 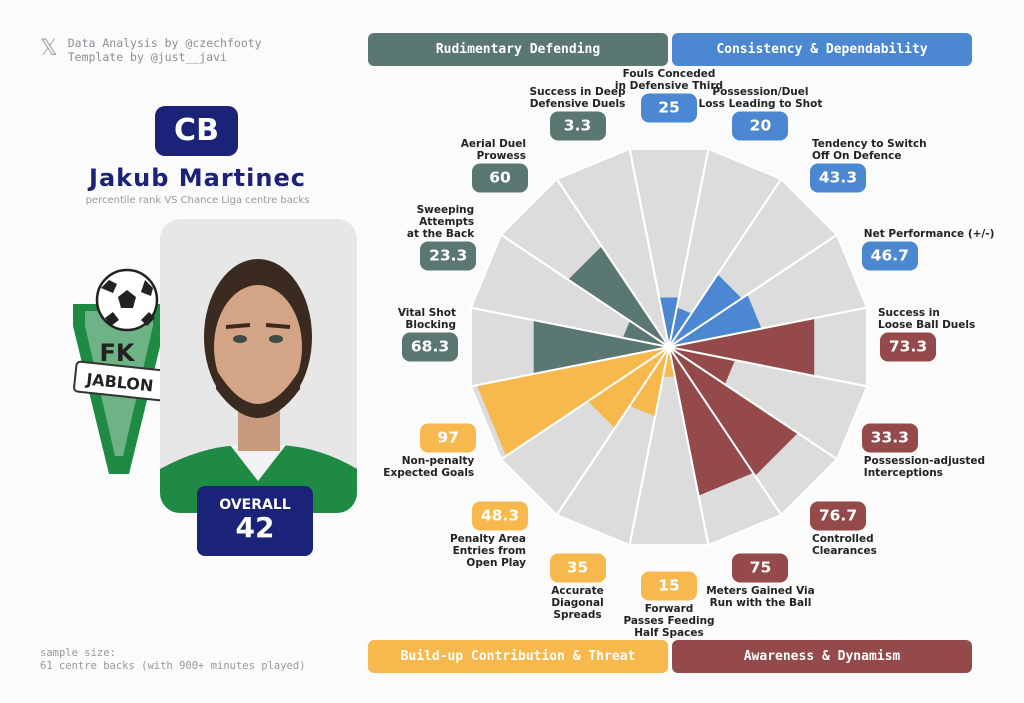 I want to click on player-name: Jakub Martinec, so click(x=197, y=178).